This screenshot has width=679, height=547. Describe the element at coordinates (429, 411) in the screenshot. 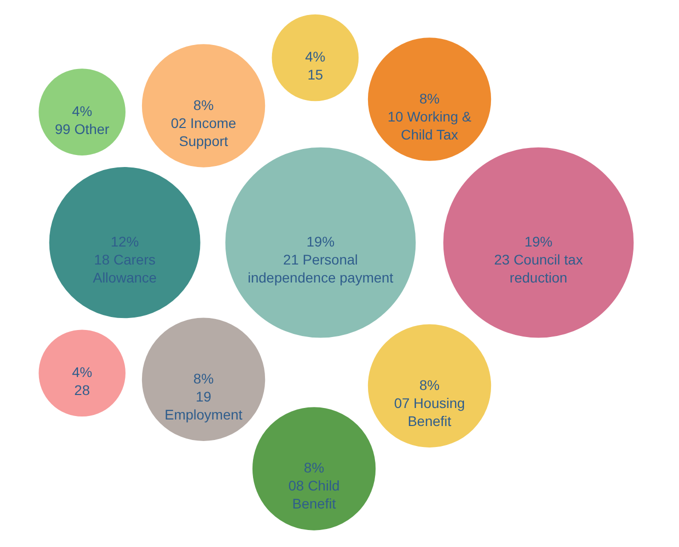

I see `category-label: 07 Housing Benefit` at that location.